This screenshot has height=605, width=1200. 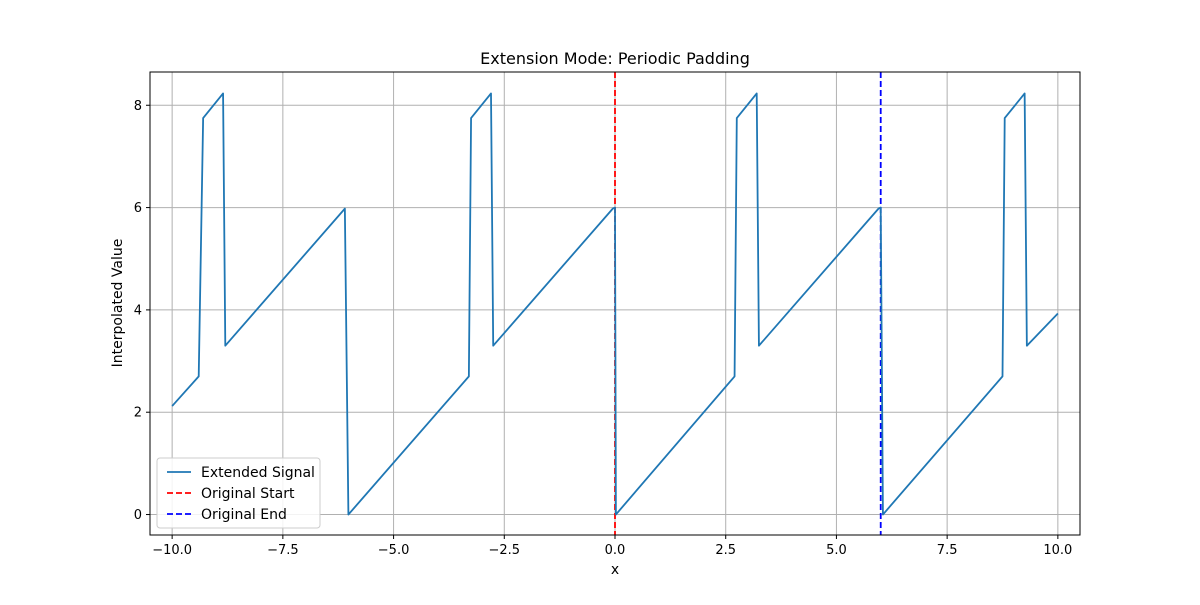 I want to click on legend-box, so click(x=238, y=493).